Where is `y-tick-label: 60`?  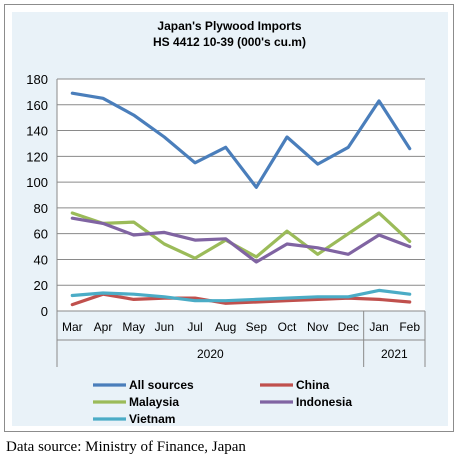
y-tick-label: 60 is located at coordinates (41, 234).